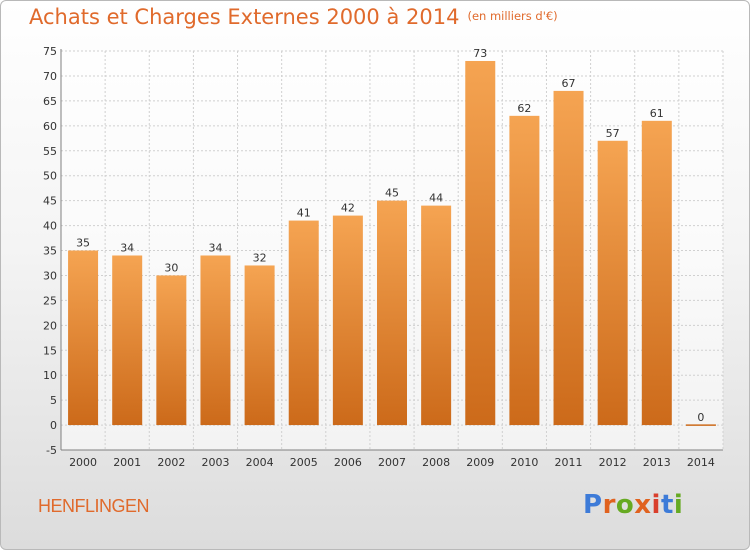 The image size is (750, 550). I want to click on y-tick-label: 5, so click(53, 400).